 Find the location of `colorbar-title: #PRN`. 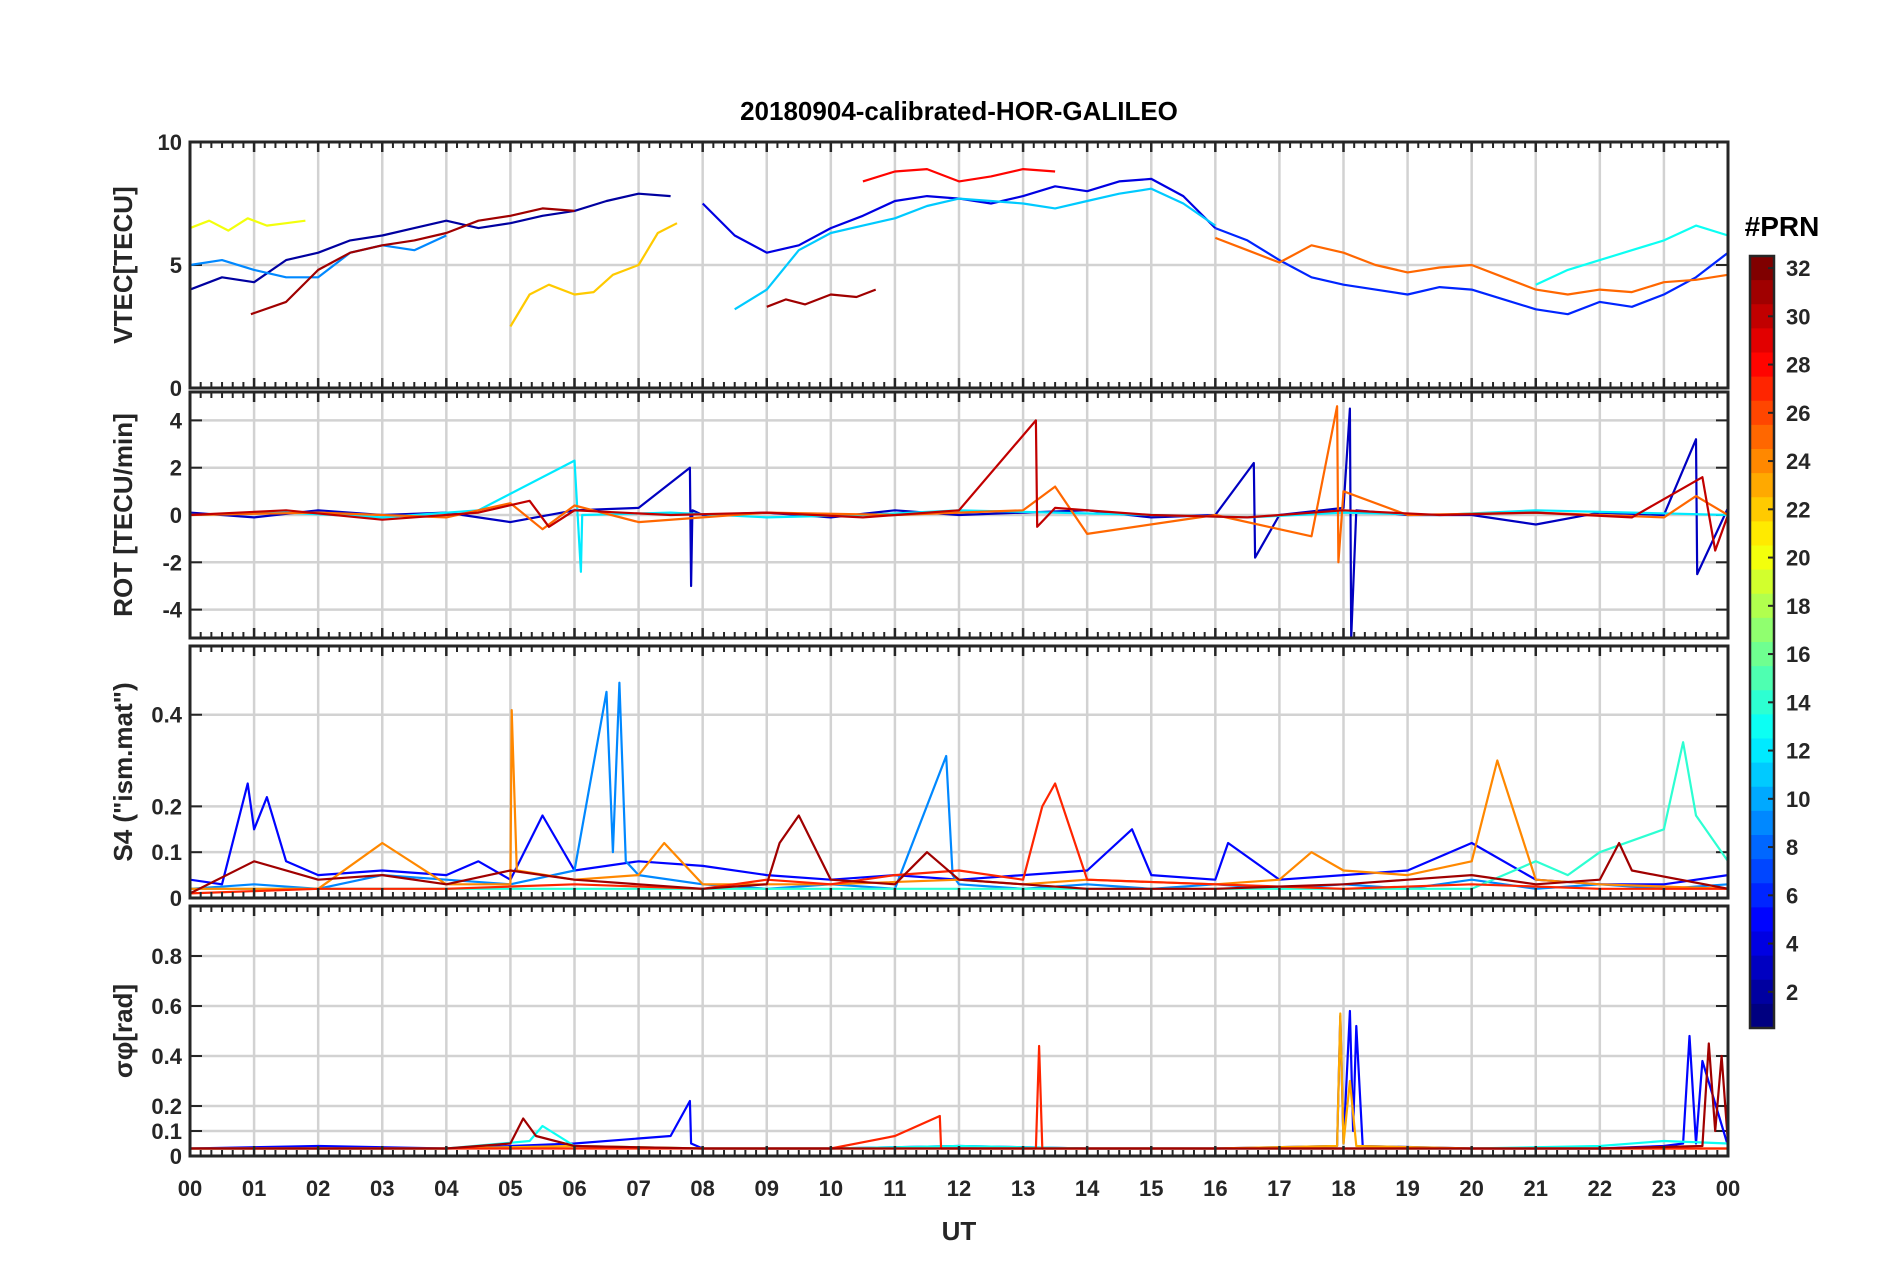

colorbar-title: #PRN is located at coordinates (1782, 226).